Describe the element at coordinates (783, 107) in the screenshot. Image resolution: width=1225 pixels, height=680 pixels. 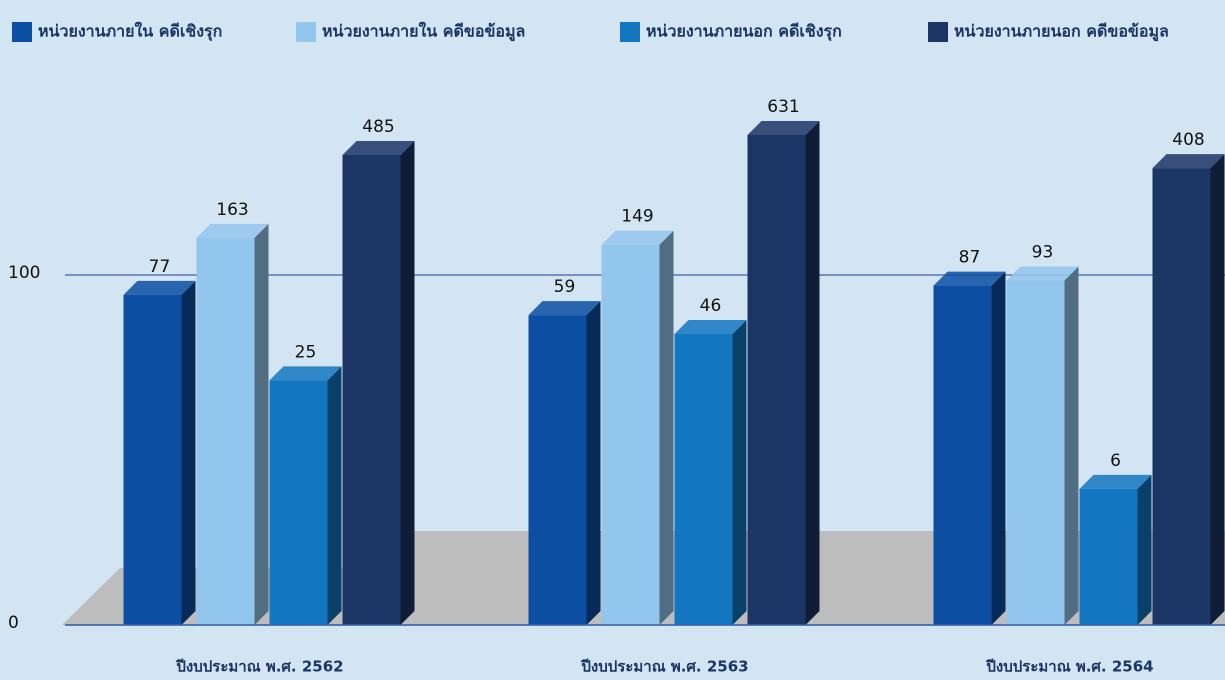
I see `value-label: 631` at that location.